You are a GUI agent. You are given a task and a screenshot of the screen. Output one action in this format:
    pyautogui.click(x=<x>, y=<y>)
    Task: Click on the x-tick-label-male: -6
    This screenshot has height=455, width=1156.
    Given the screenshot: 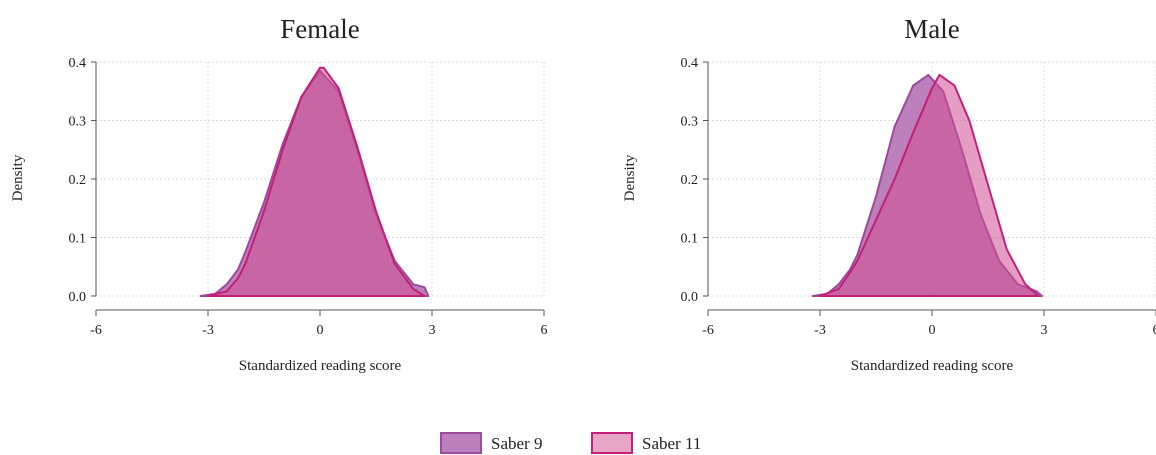 What is the action you would take?
    pyautogui.click(x=708, y=330)
    